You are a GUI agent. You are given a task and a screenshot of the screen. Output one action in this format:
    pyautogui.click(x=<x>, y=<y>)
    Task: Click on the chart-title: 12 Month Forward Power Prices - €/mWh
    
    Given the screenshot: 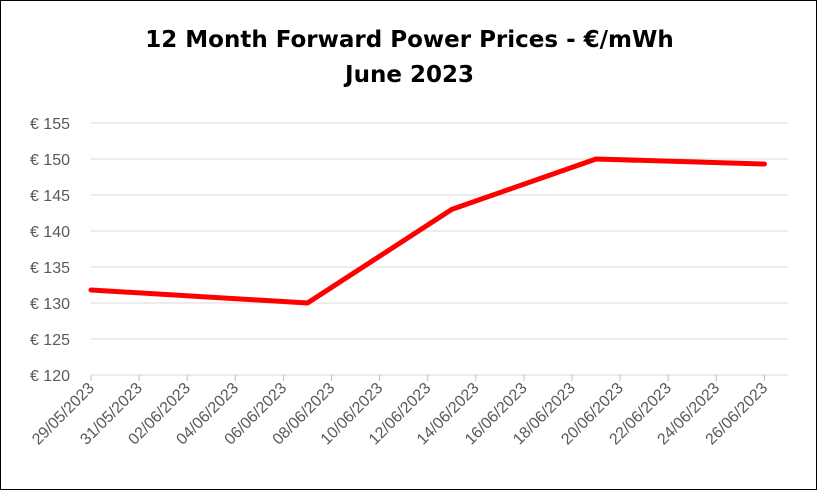 What is the action you would take?
    pyautogui.click(x=409, y=40)
    